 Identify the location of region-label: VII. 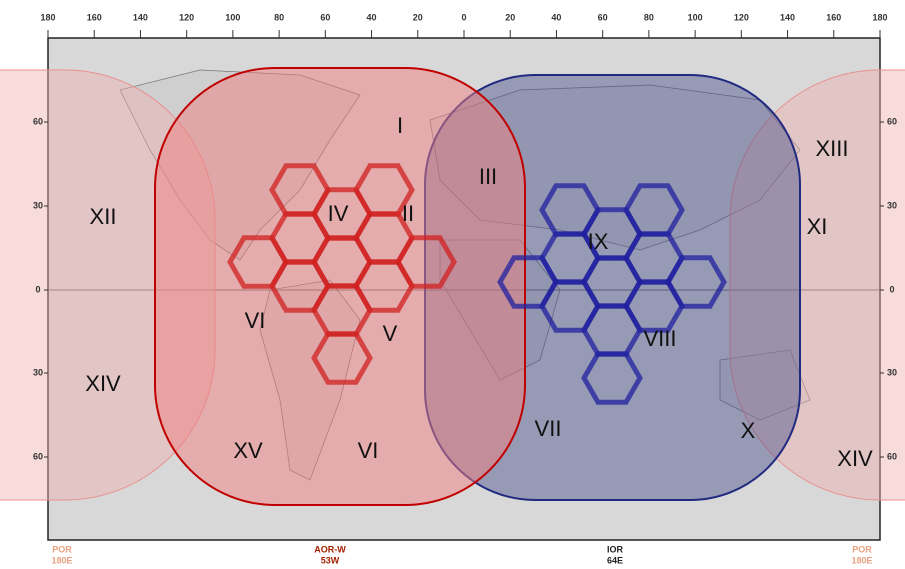
(548, 428).